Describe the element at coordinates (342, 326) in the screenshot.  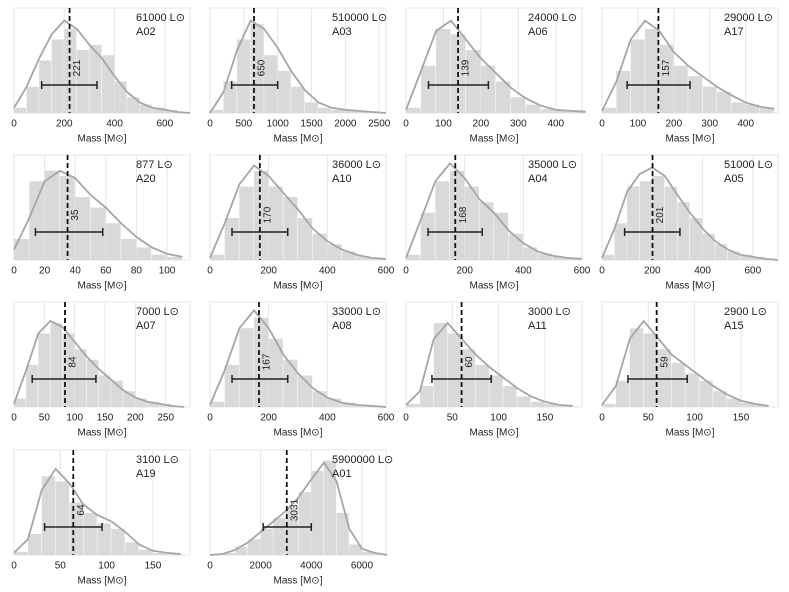
I see `panel-subtitle: A08` at that location.